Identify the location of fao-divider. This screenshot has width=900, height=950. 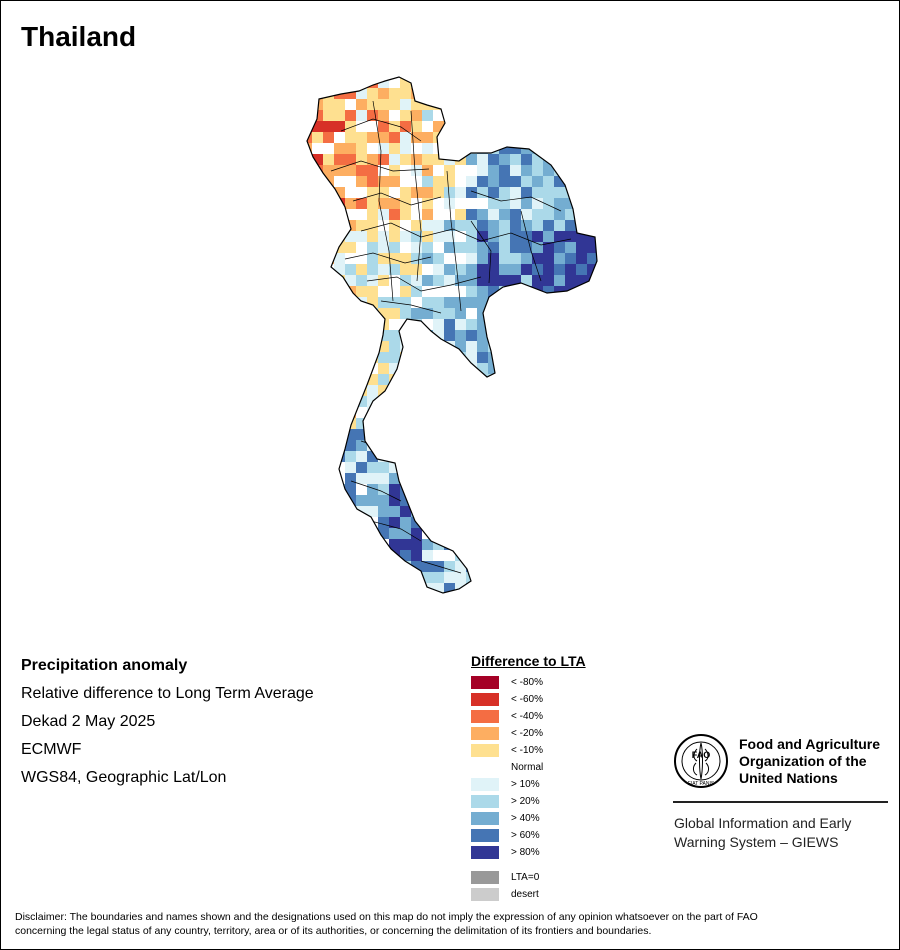
(780, 802).